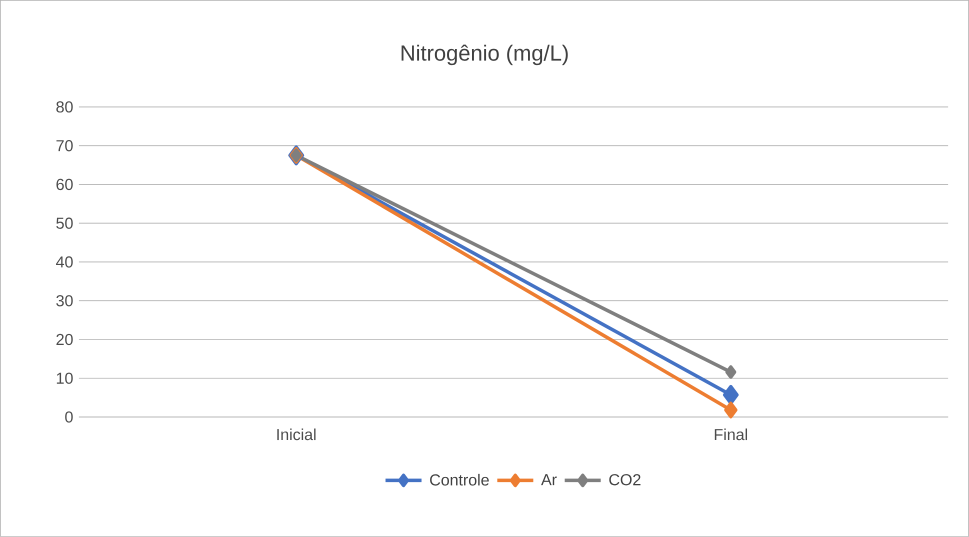 This screenshot has width=969, height=537. I want to click on y-tick-label: 0, so click(69, 417).